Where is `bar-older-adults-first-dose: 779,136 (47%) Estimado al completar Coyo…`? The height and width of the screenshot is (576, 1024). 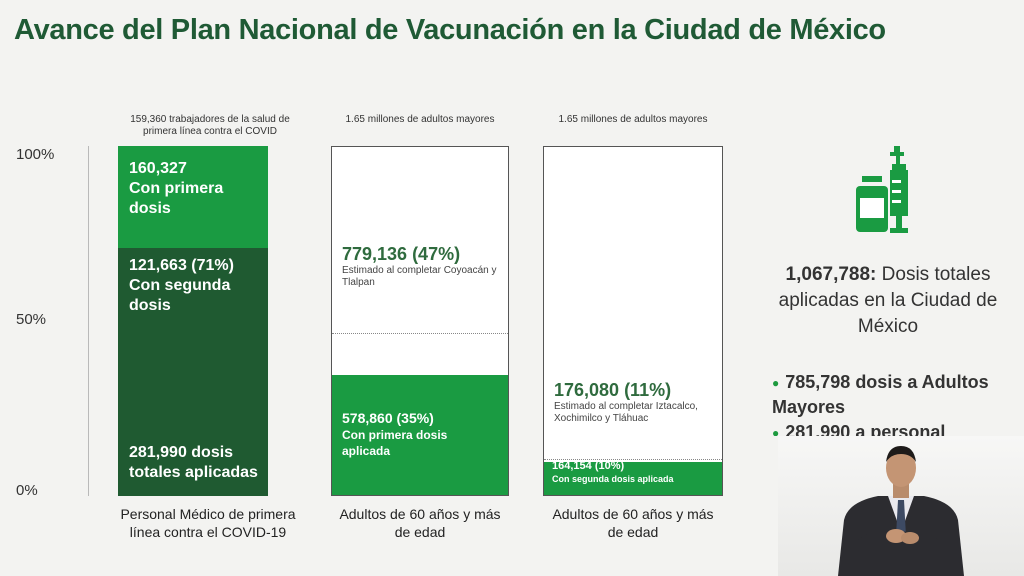 bar-older-adults-first-dose: 779,136 (47%) Estimado al completar Coyo… is located at coordinates (420, 321).